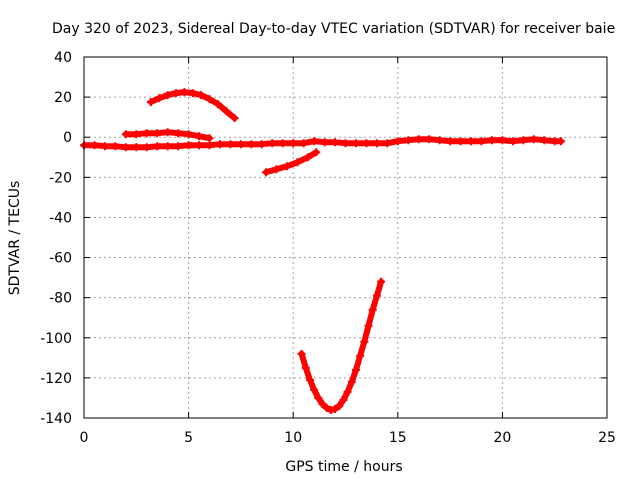 The image size is (640, 480). What do you see at coordinates (398, 438) in the screenshot?
I see `x-tick-label: 15` at bounding box center [398, 438].